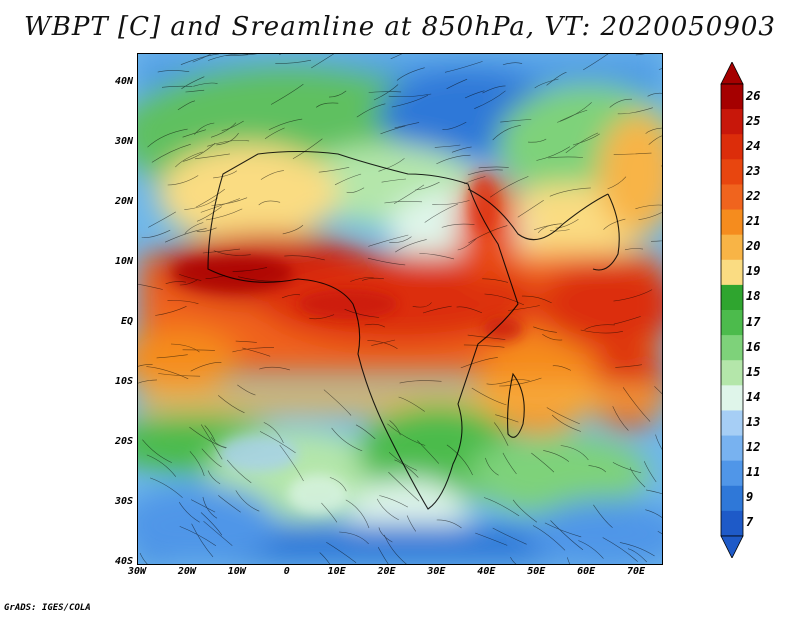  Describe the element at coordinates (123, 141) in the screenshot. I see `lat-tick-label: 30N` at that location.